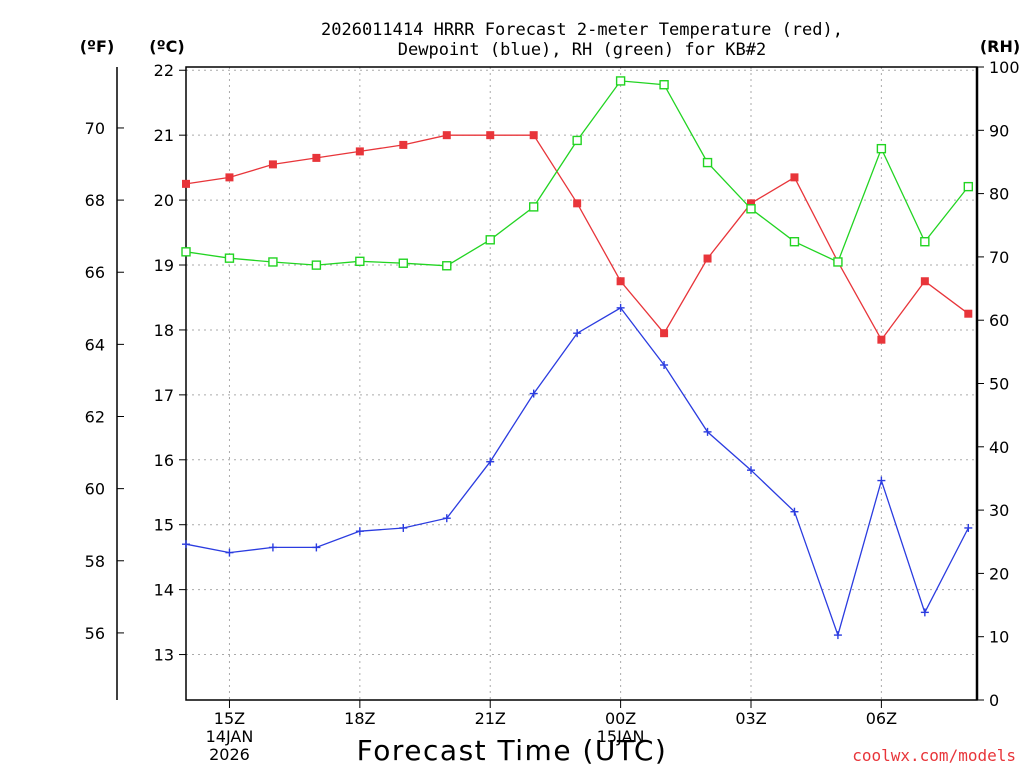 Image resolution: width=1024 pixels, height=768 pixels. Describe the element at coordinates (620, 718) in the screenshot. I see `x-tick-label: 00Z` at that location.